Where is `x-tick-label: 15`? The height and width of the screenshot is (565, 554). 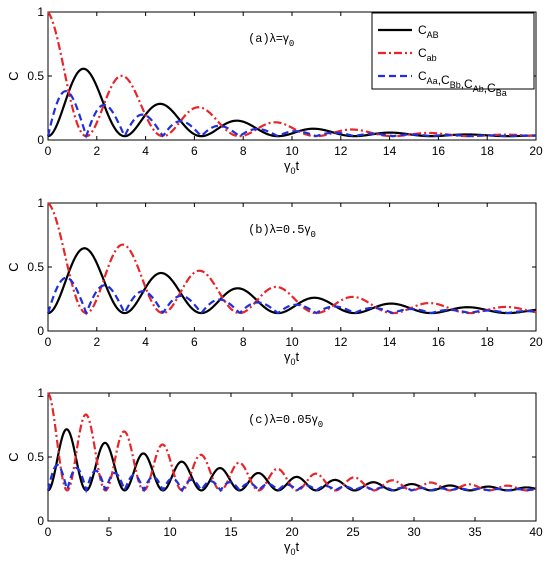 x-tick-label: 15 is located at coordinates (231, 532).